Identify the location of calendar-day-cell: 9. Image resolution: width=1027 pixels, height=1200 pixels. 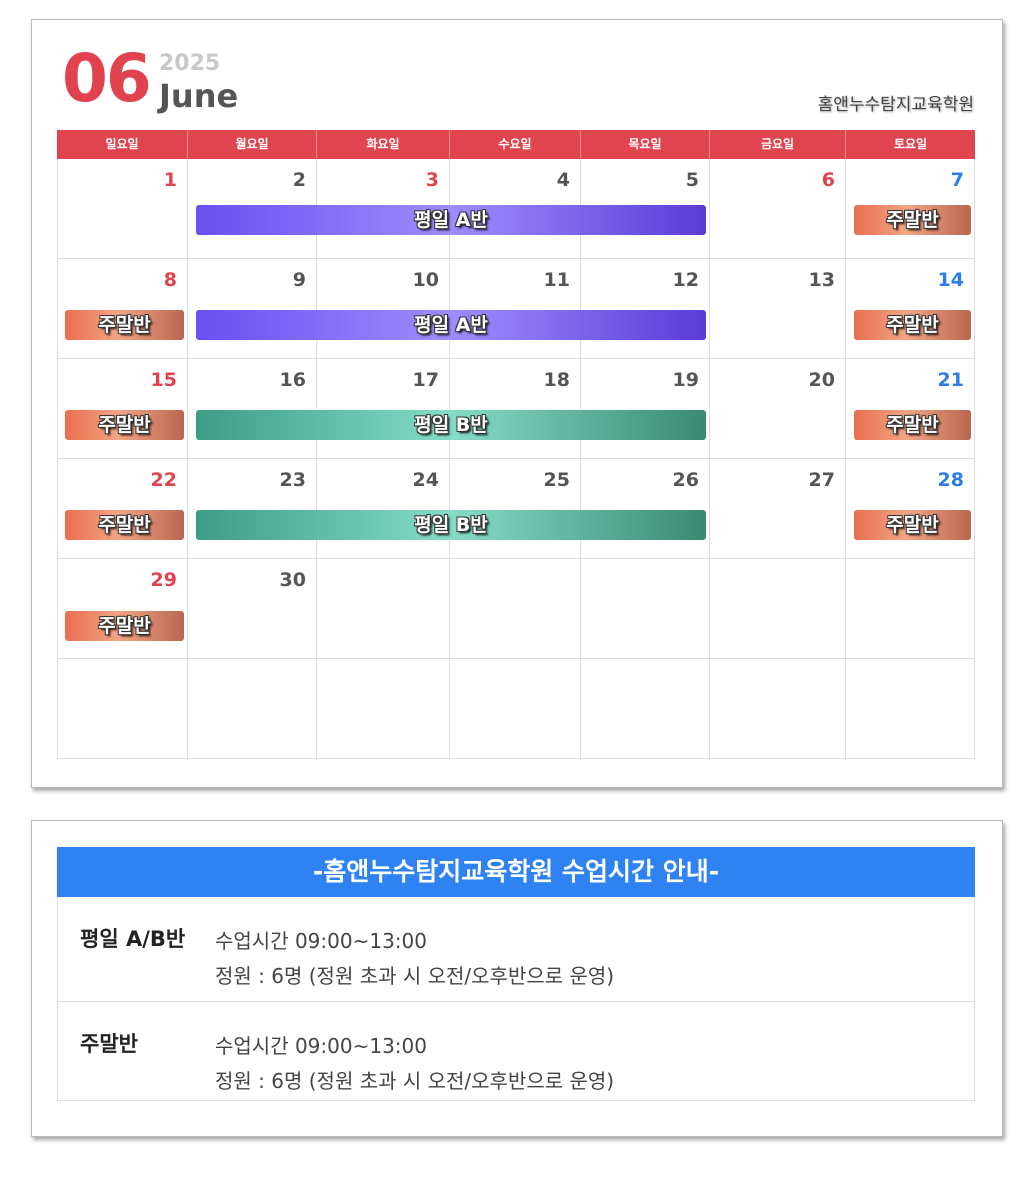
(252, 308).